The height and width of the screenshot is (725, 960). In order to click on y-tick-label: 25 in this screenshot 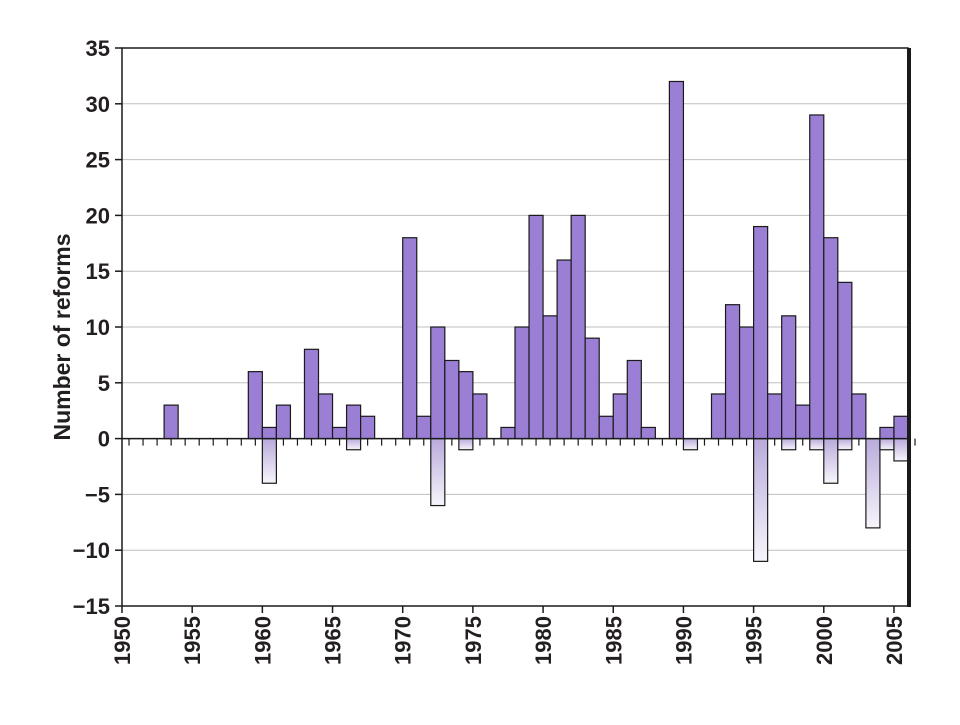, I will do `click(98, 160)`.